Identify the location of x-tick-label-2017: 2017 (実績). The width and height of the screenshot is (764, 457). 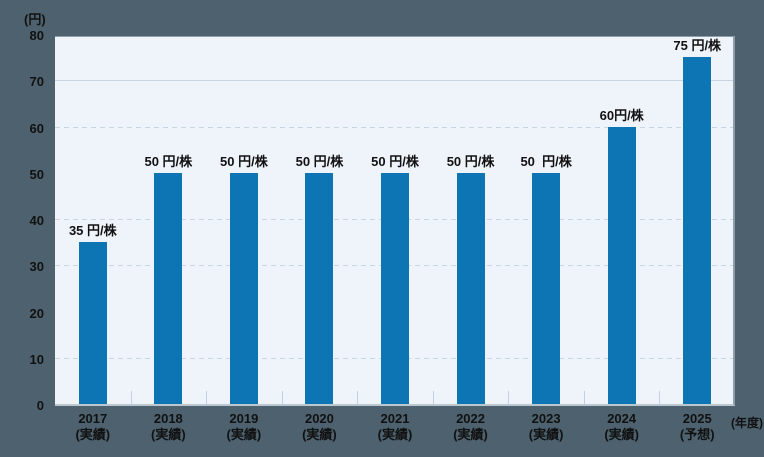
(93, 427).